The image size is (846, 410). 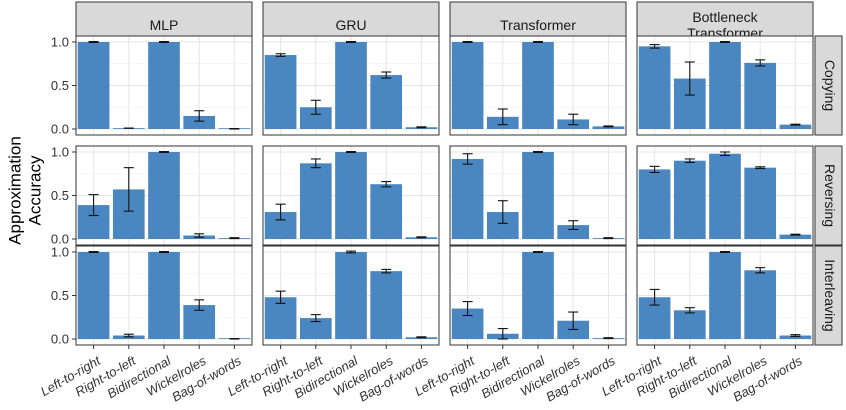 What do you see at coordinates (34, 190) in the screenshot?
I see `y-axis-title: Accuracy` at bounding box center [34, 190].